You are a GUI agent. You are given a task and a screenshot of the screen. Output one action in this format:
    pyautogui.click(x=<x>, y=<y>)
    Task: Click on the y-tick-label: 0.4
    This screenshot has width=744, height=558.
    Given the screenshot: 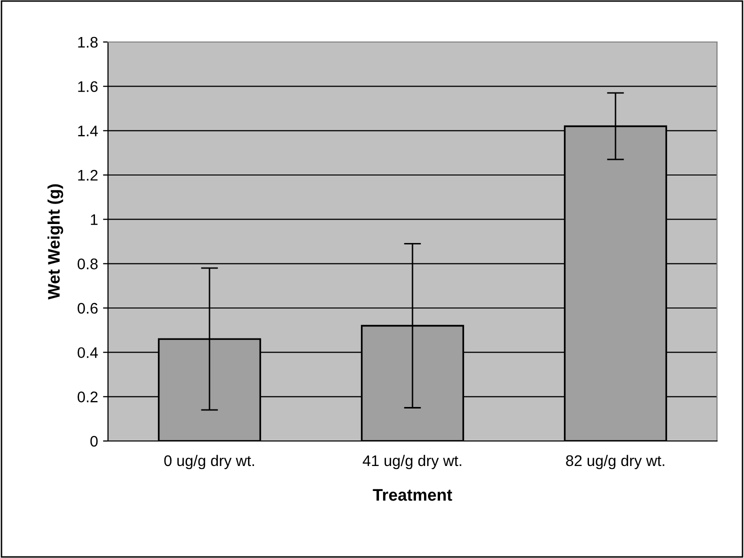 What is the action you would take?
    pyautogui.click(x=88, y=352)
    